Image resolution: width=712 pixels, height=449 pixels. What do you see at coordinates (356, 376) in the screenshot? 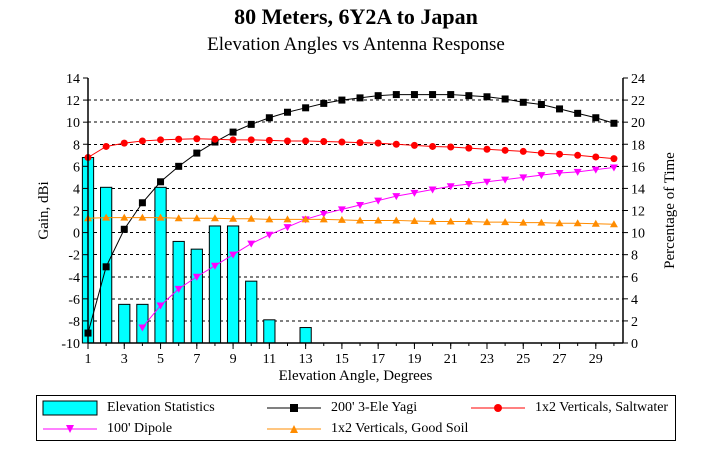
I see `x-axis-label: Elevation Angle, Degrees` at bounding box center [356, 376].